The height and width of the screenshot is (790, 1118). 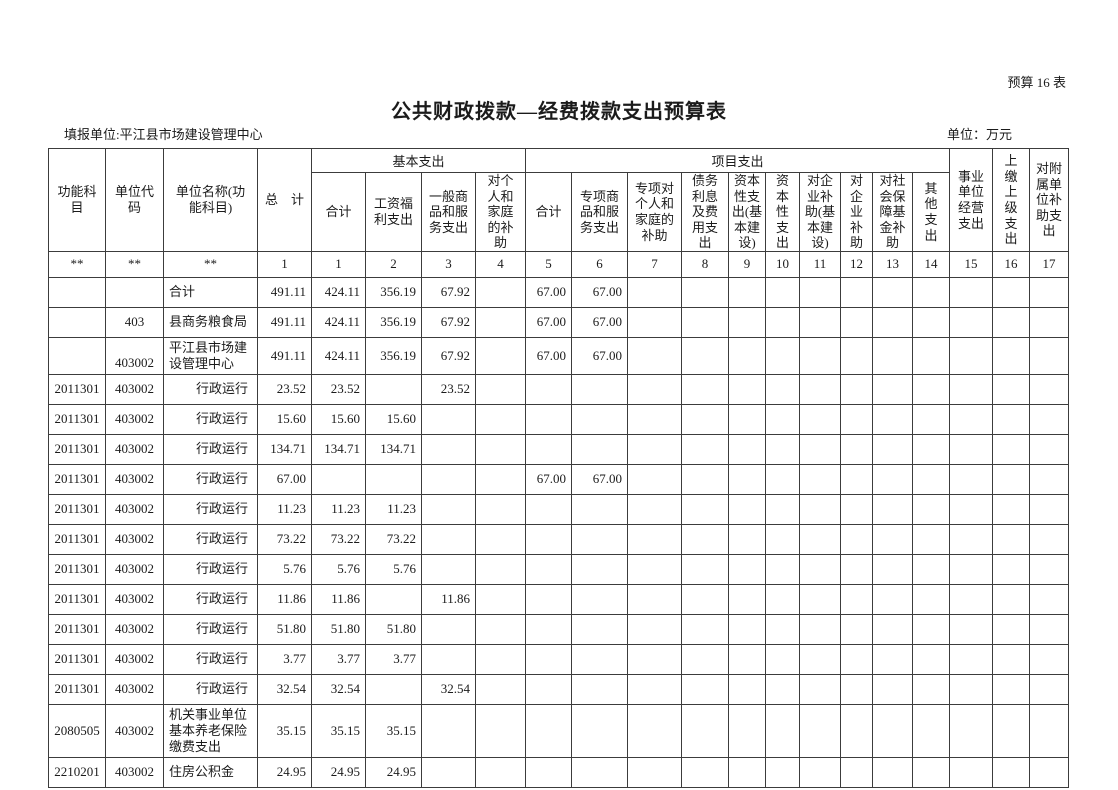 What do you see at coordinates (338, 730) in the screenshot?
I see `value-cell: 35.15` at bounding box center [338, 730].